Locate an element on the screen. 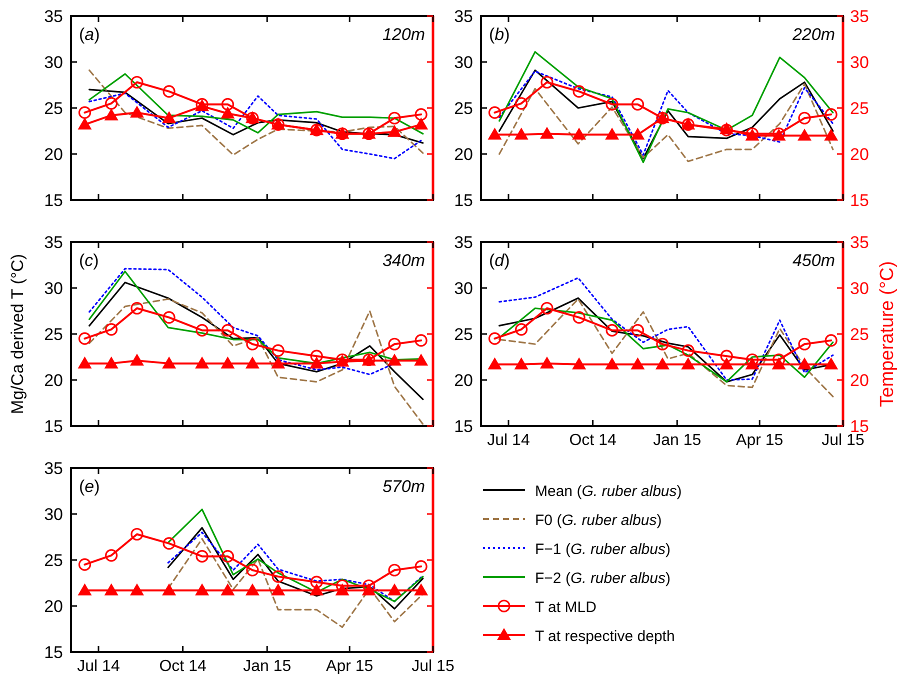 The image size is (903, 674). annotation: (e) is located at coordinates (89, 486).